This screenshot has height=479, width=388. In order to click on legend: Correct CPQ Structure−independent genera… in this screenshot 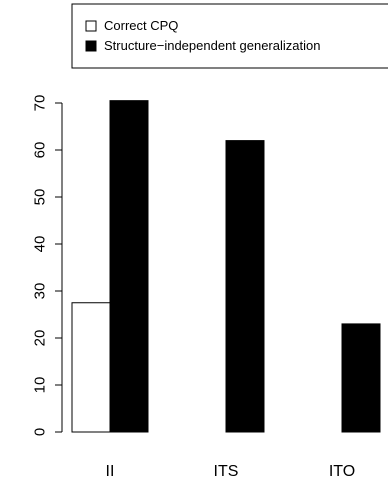, I will do `click(229, 36)`.